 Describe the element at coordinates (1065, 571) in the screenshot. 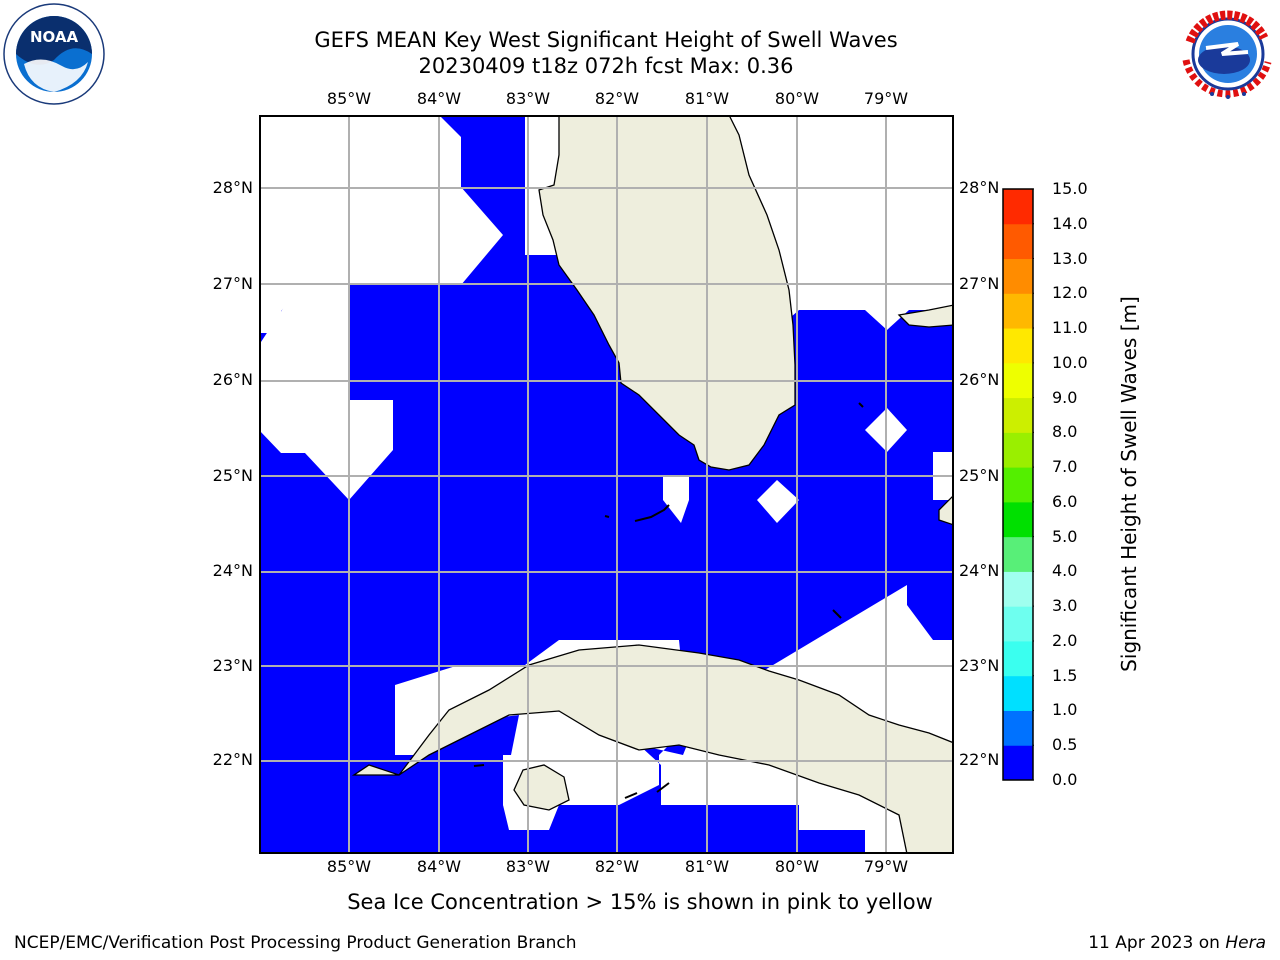

I see `colorbar-tick-label: 4.0` at that location.